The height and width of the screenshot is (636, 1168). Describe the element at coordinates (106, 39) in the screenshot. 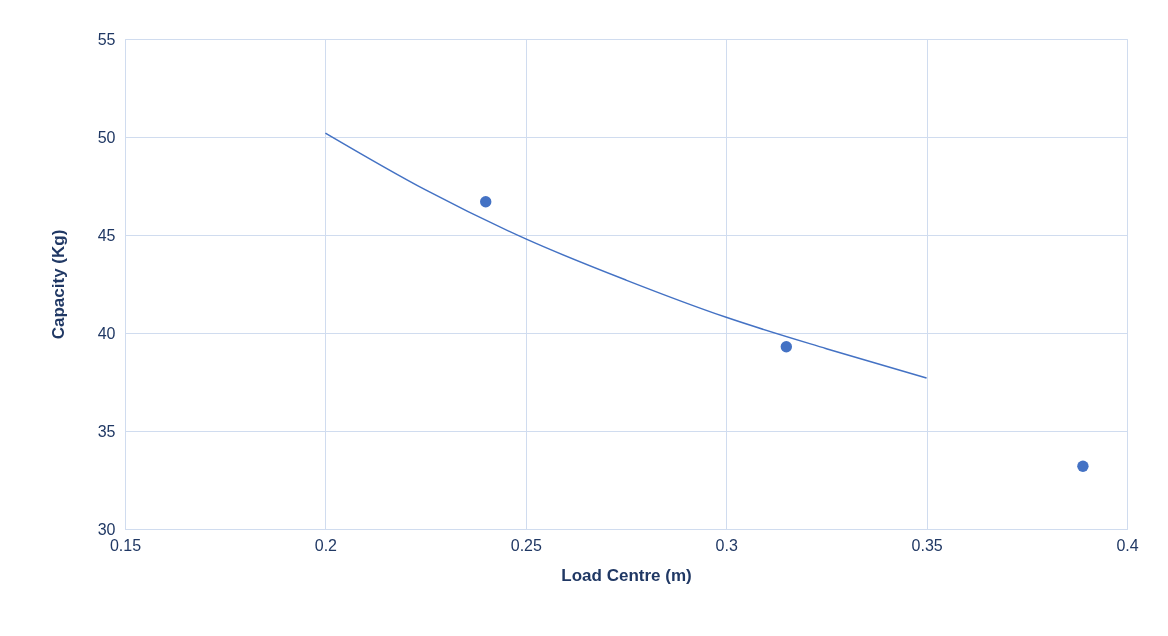

I see `y-tick-label: 55` at that location.